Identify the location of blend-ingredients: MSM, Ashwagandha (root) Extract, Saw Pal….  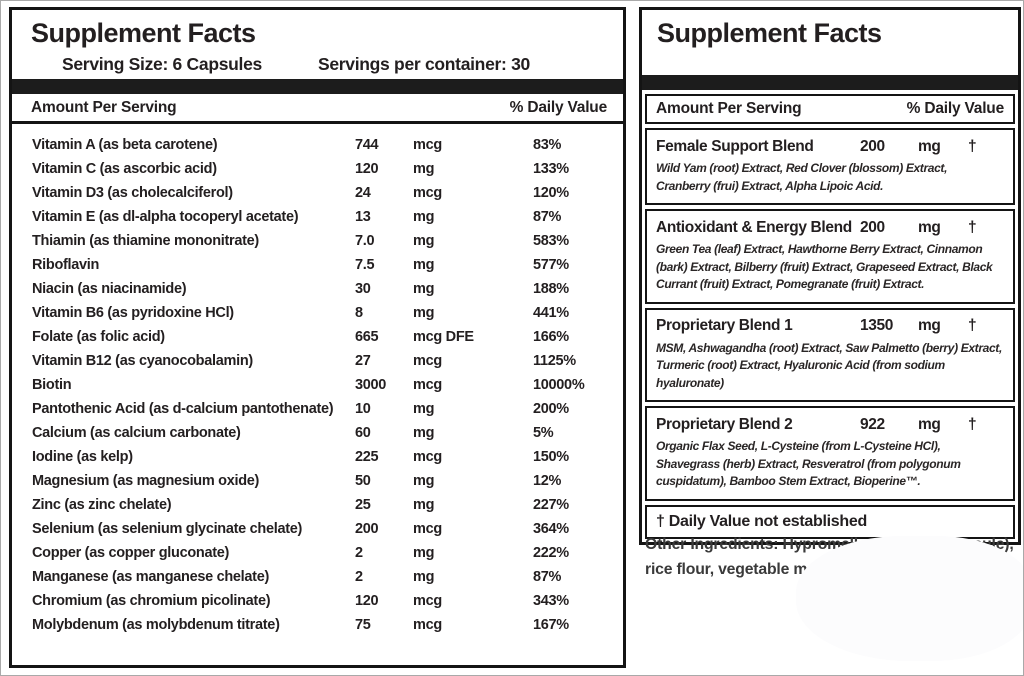
(829, 365).